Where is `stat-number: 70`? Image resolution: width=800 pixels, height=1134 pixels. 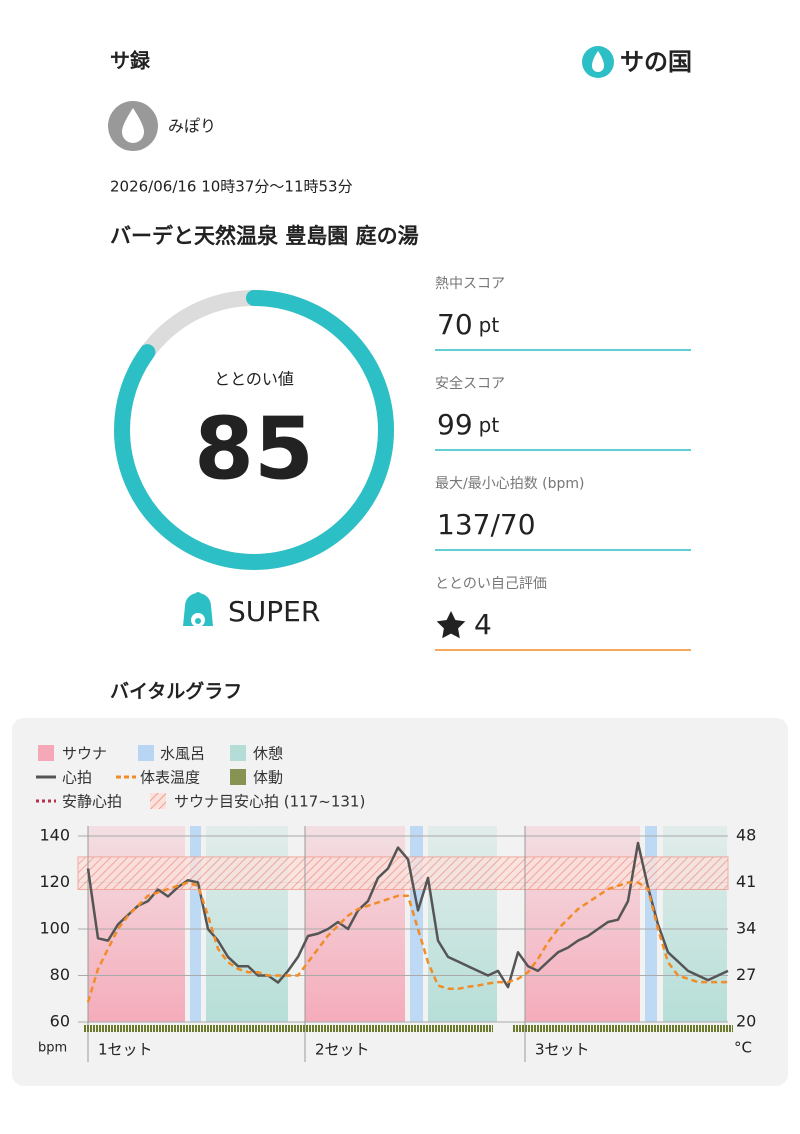 stat-number: 70 is located at coordinates (455, 324).